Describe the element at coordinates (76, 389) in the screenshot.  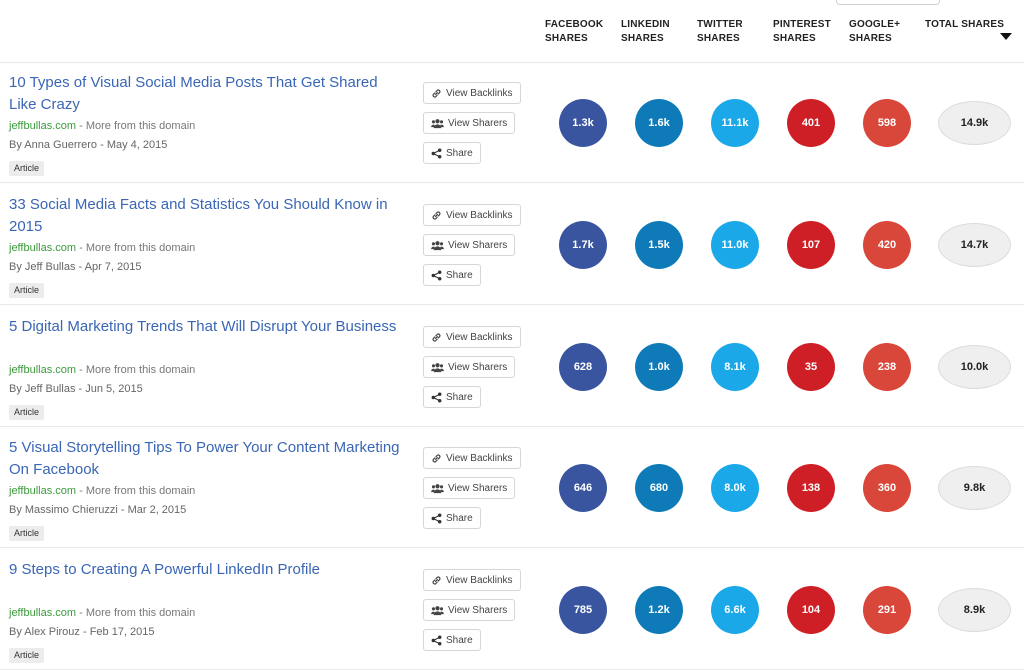
I see `article-byline: By Jeff Bullas - Jun 5, 2015` at that location.